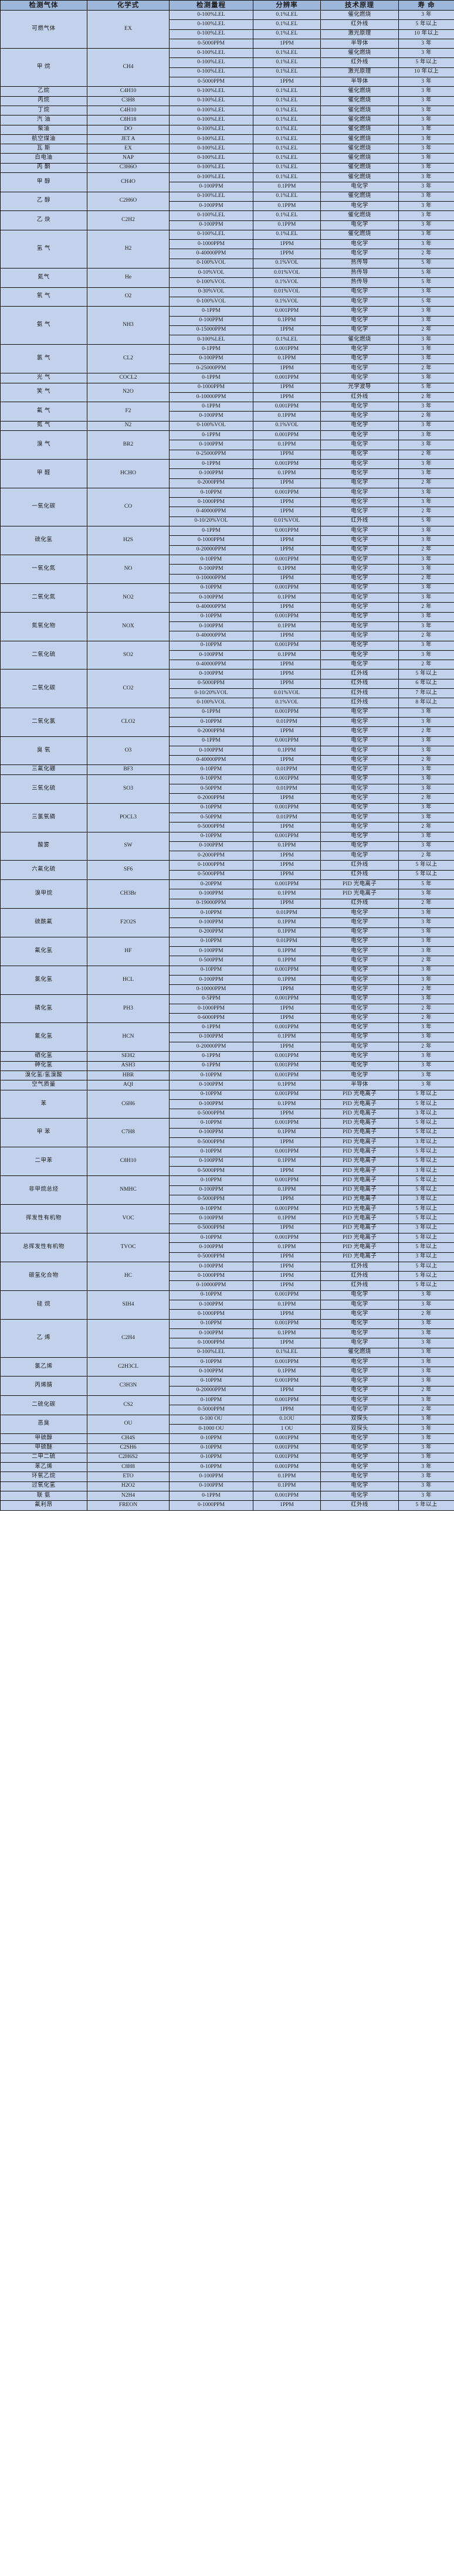 The height and width of the screenshot is (2576, 454). Describe the element at coordinates (211, 1429) in the screenshot. I see `cell-detection-range: 0-1000 OU` at that location.